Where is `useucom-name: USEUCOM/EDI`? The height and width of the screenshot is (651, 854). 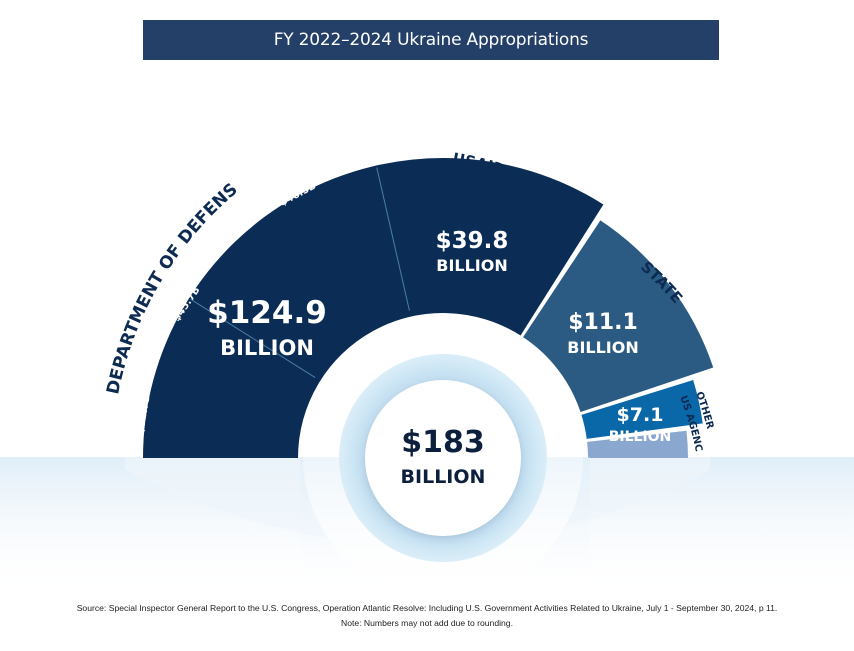 useucom-name: USEUCOM/EDI is located at coordinates (152, 142).